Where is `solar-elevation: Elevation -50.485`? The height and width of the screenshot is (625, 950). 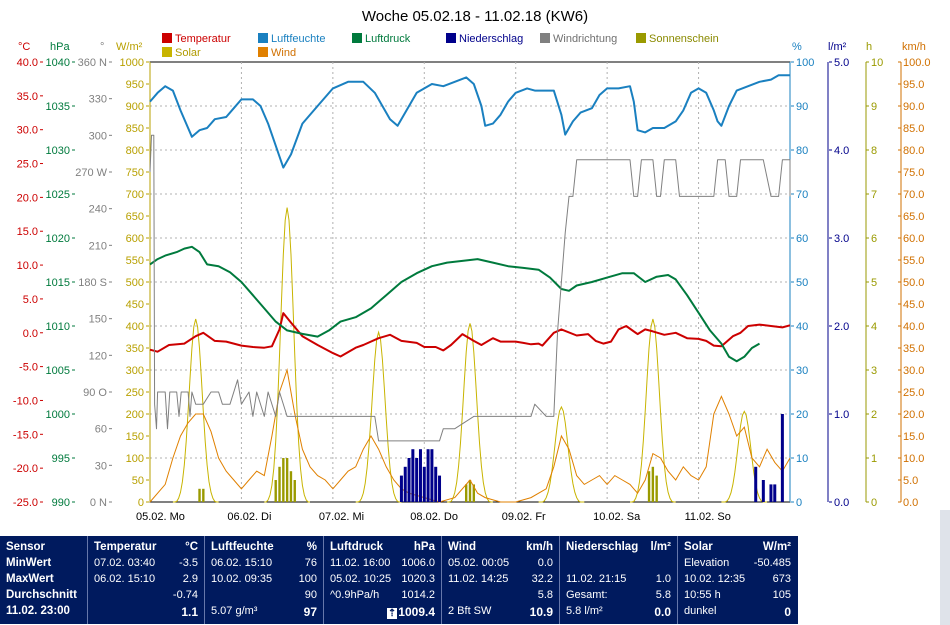
solar-elevation: Elevation -50.485 is located at coordinates (737, 563).